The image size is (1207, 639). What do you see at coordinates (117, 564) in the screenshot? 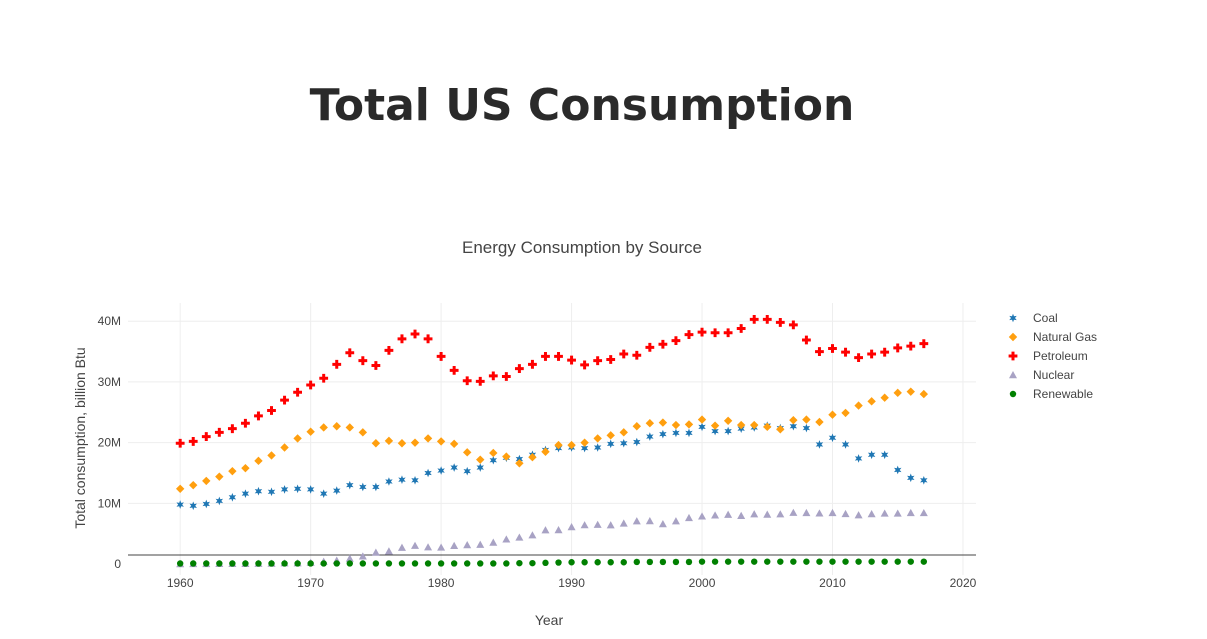
I see `y-tick-label: 0` at bounding box center [117, 564].